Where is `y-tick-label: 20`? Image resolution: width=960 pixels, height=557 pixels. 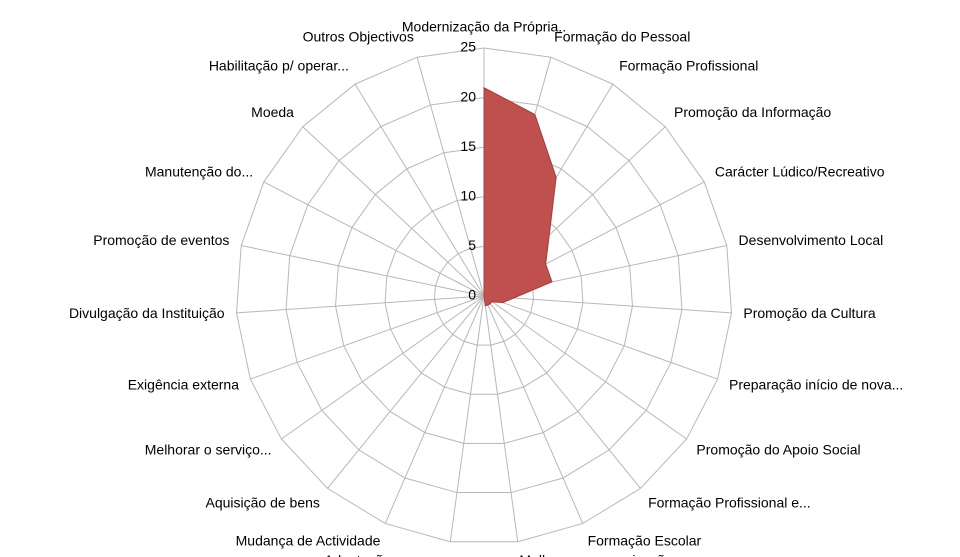
y-tick-label: 20 is located at coordinates (468, 96).